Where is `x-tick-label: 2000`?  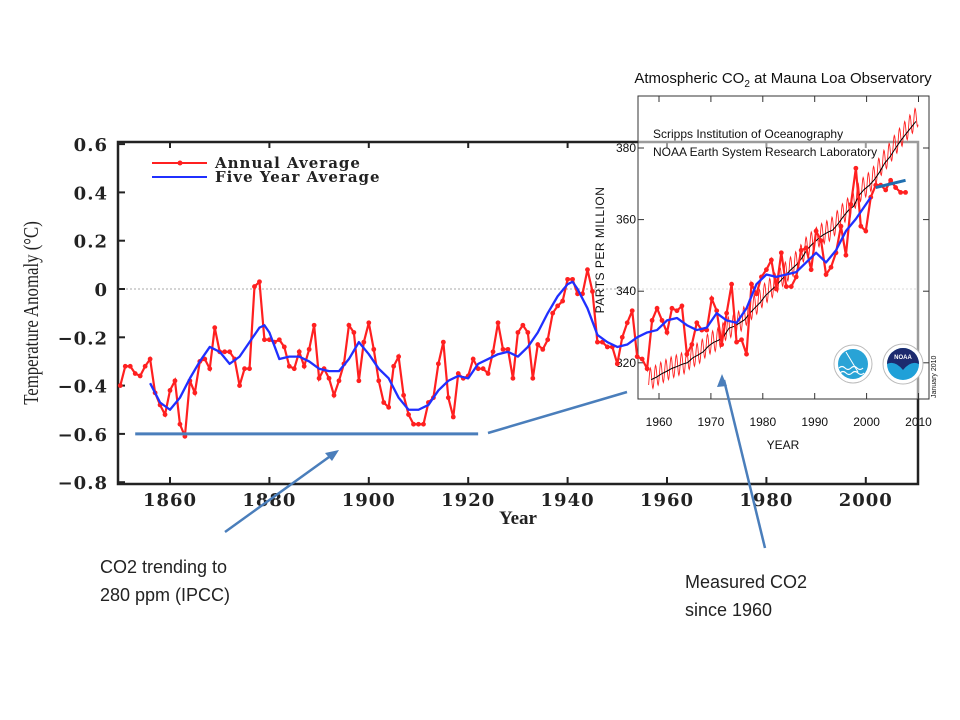 x-tick-label: 2000 is located at coordinates (866, 500).